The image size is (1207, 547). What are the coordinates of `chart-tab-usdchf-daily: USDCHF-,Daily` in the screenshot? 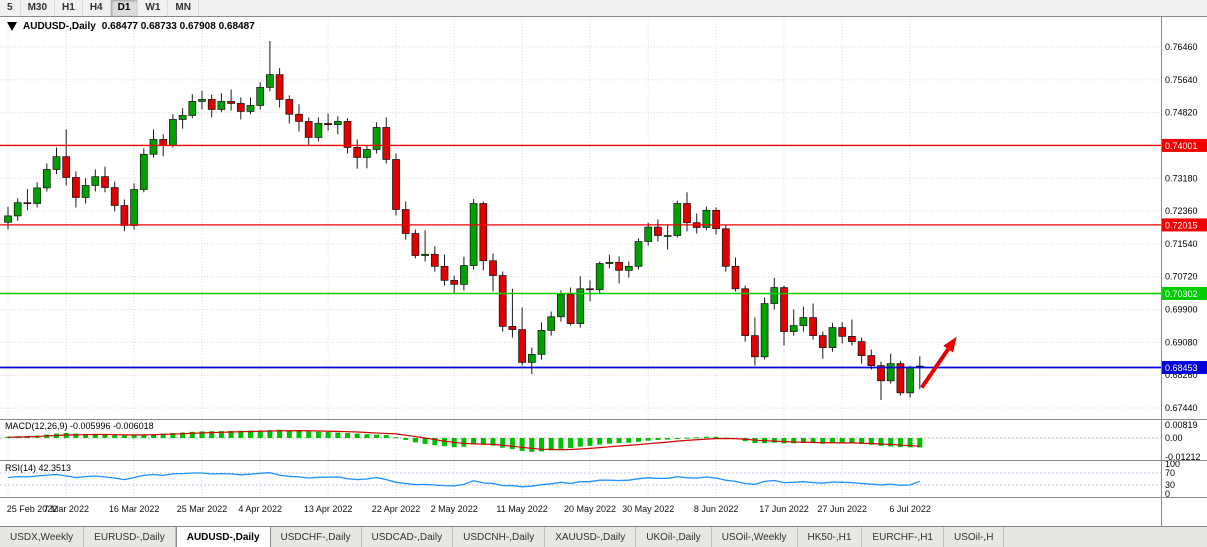 It's located at (316, 537).